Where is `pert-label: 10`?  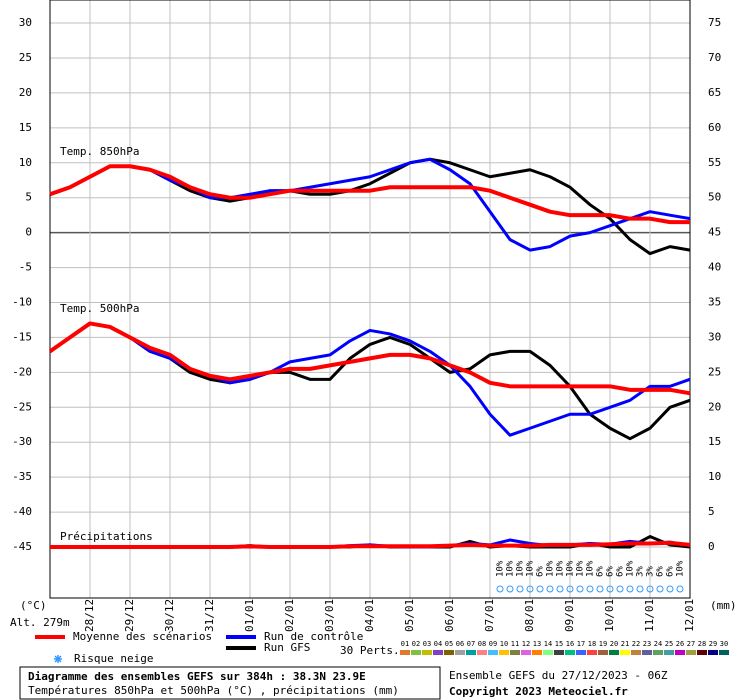 pert-label: 10 is located at coordinates (504, 644).